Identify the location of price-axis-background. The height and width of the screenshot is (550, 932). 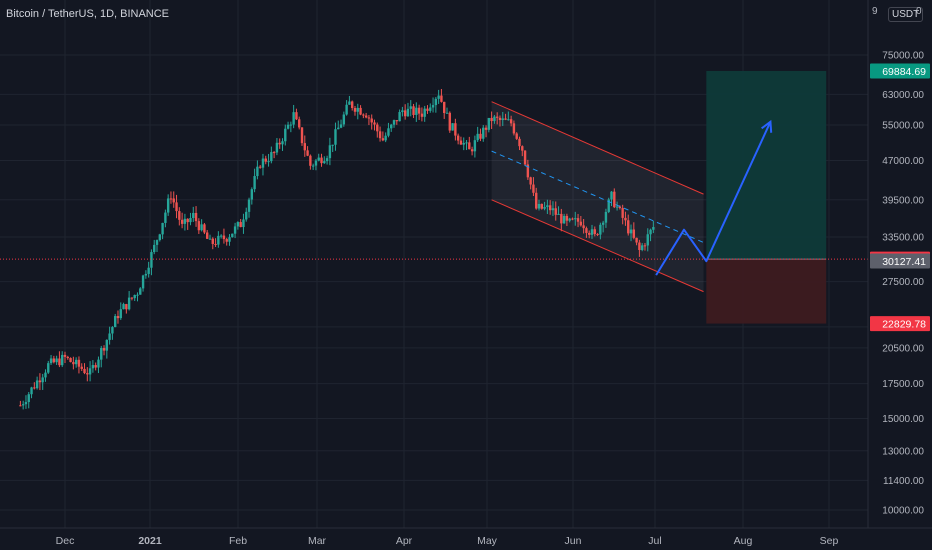
(900, 275).